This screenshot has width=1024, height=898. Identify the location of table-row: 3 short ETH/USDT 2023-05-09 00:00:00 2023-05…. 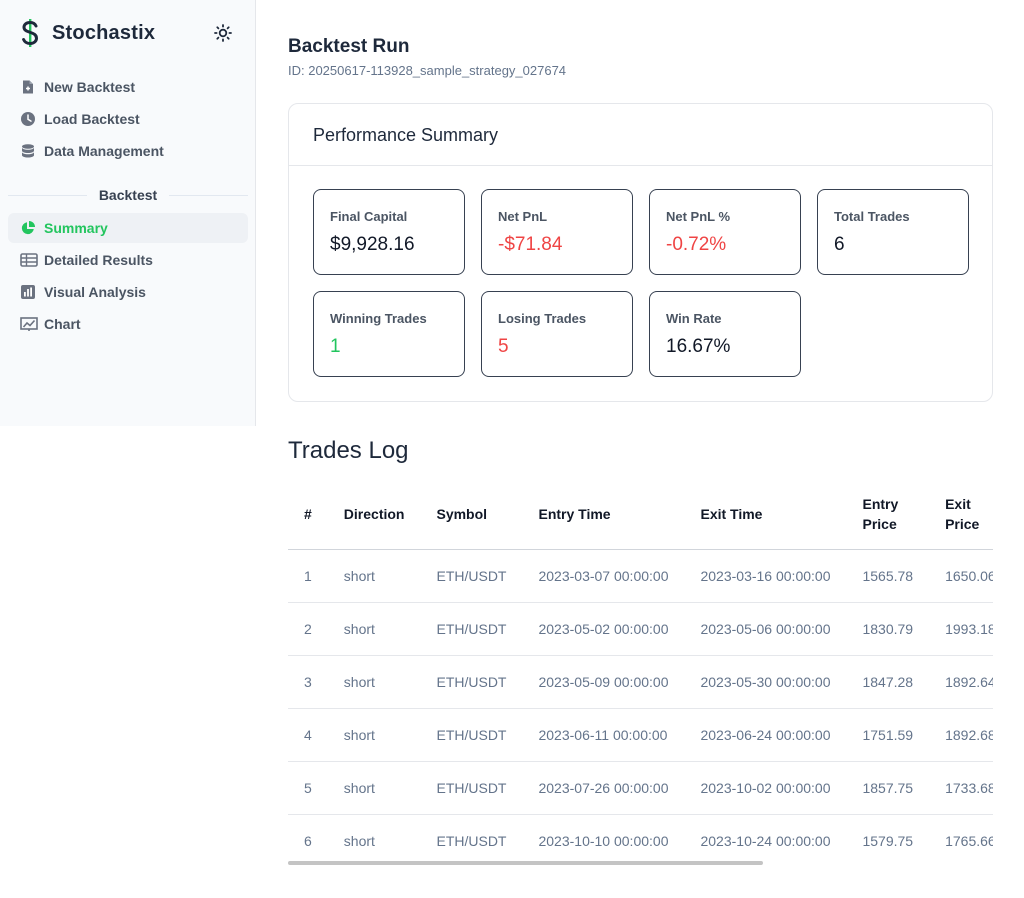
(640, 682).